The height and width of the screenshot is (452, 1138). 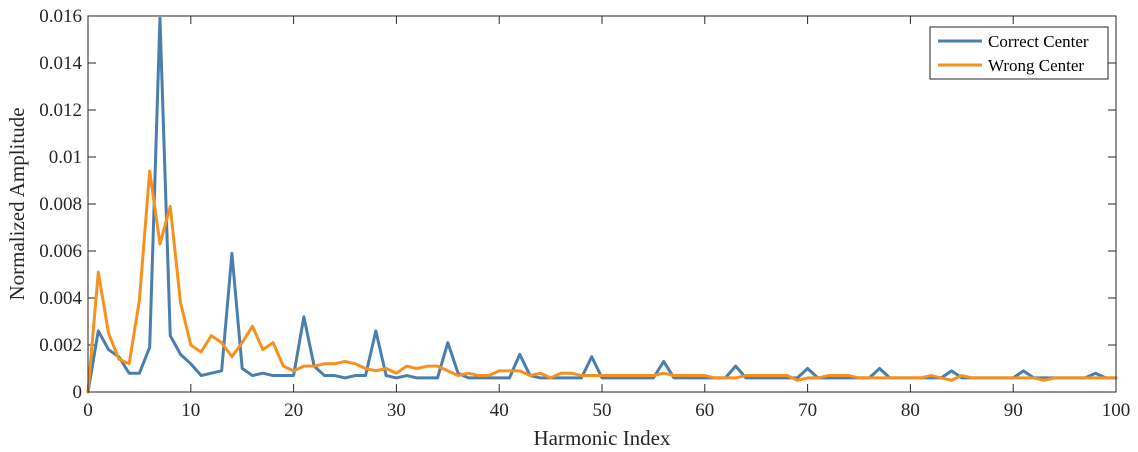 I want to click on x-tick-label: 60, so click(x=704, y=410).